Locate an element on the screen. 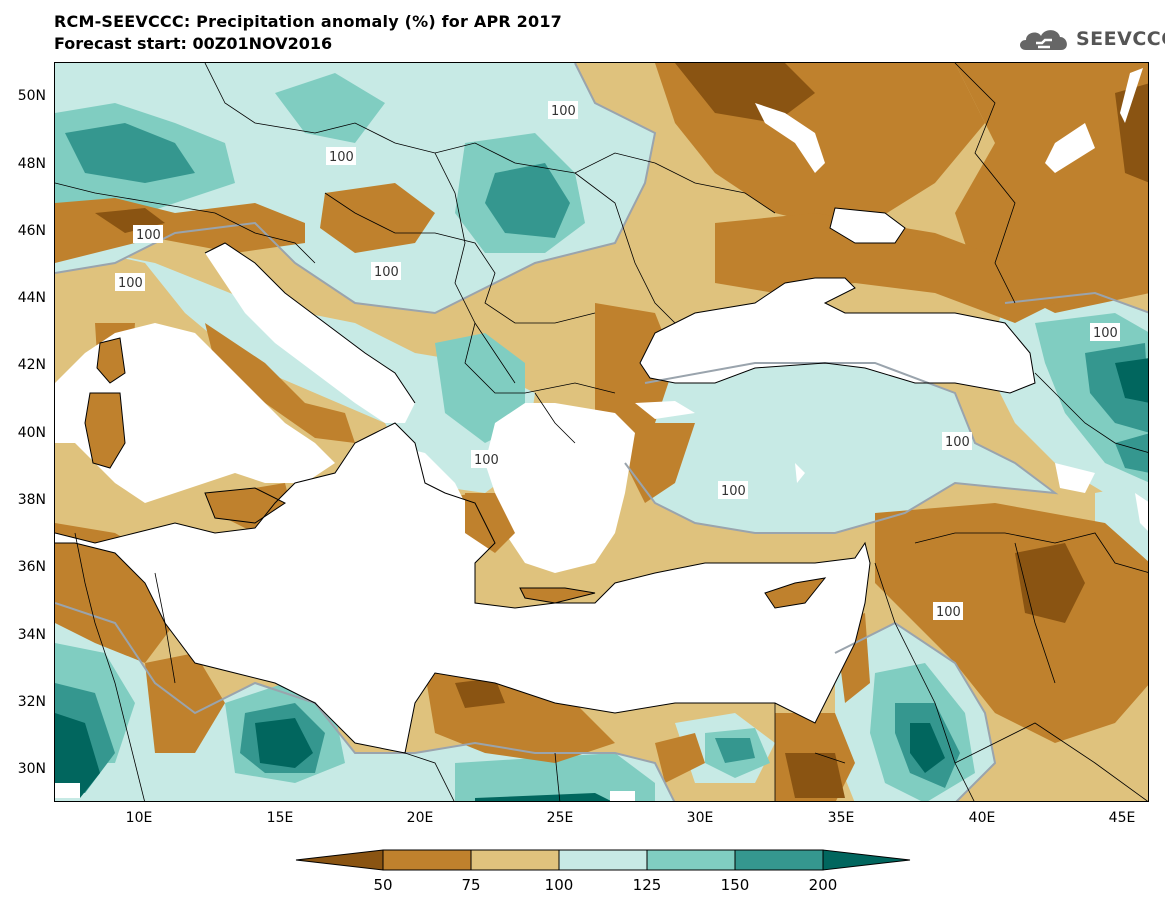 The width and height of the screenshot is (1165, 907). lat-label-48n: 48N is located at coordinates (31, 164).